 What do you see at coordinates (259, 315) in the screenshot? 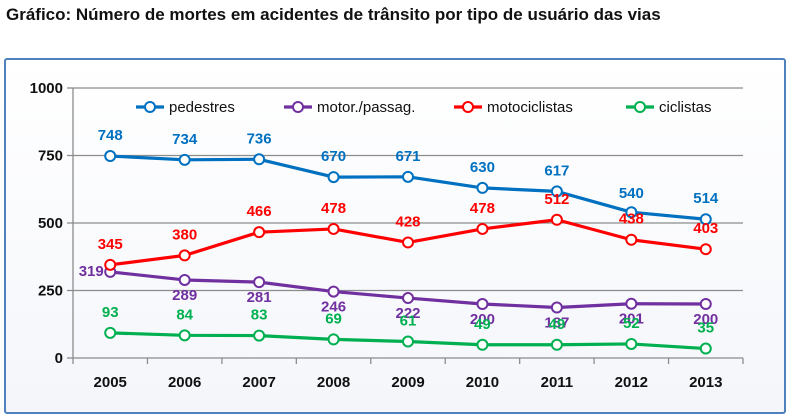
I see `data-label: 83` at bounding box center [259, 315].